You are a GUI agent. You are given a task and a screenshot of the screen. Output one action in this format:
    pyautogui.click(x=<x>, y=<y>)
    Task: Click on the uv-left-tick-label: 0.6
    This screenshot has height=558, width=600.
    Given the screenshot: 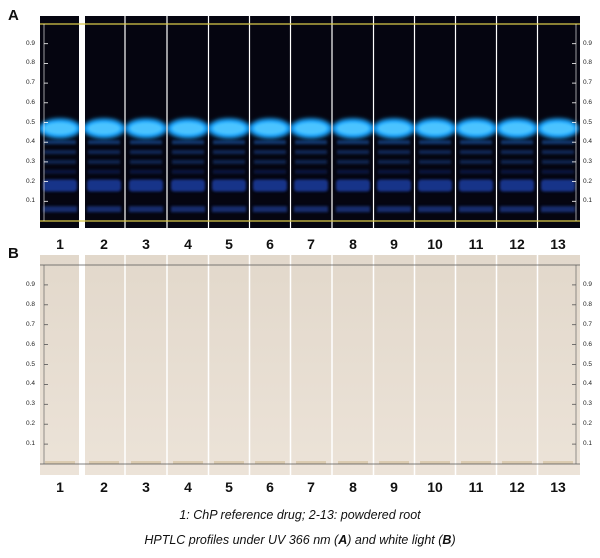 What is the action you would take?
    pyautogui.click(x=31, y=102)
    